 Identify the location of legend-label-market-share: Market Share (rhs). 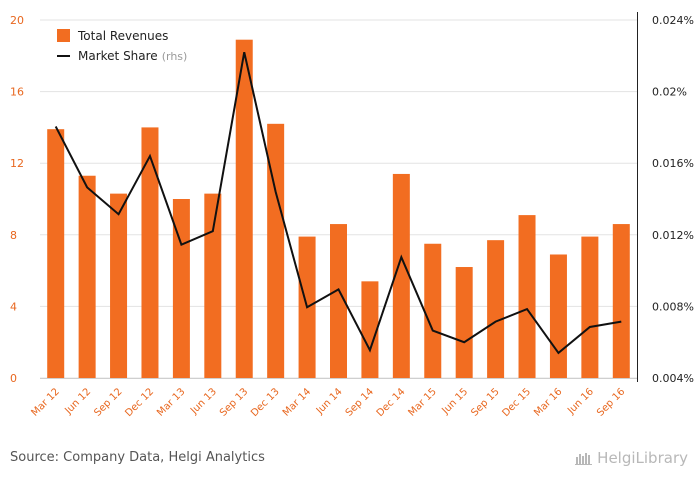
(132, 56).